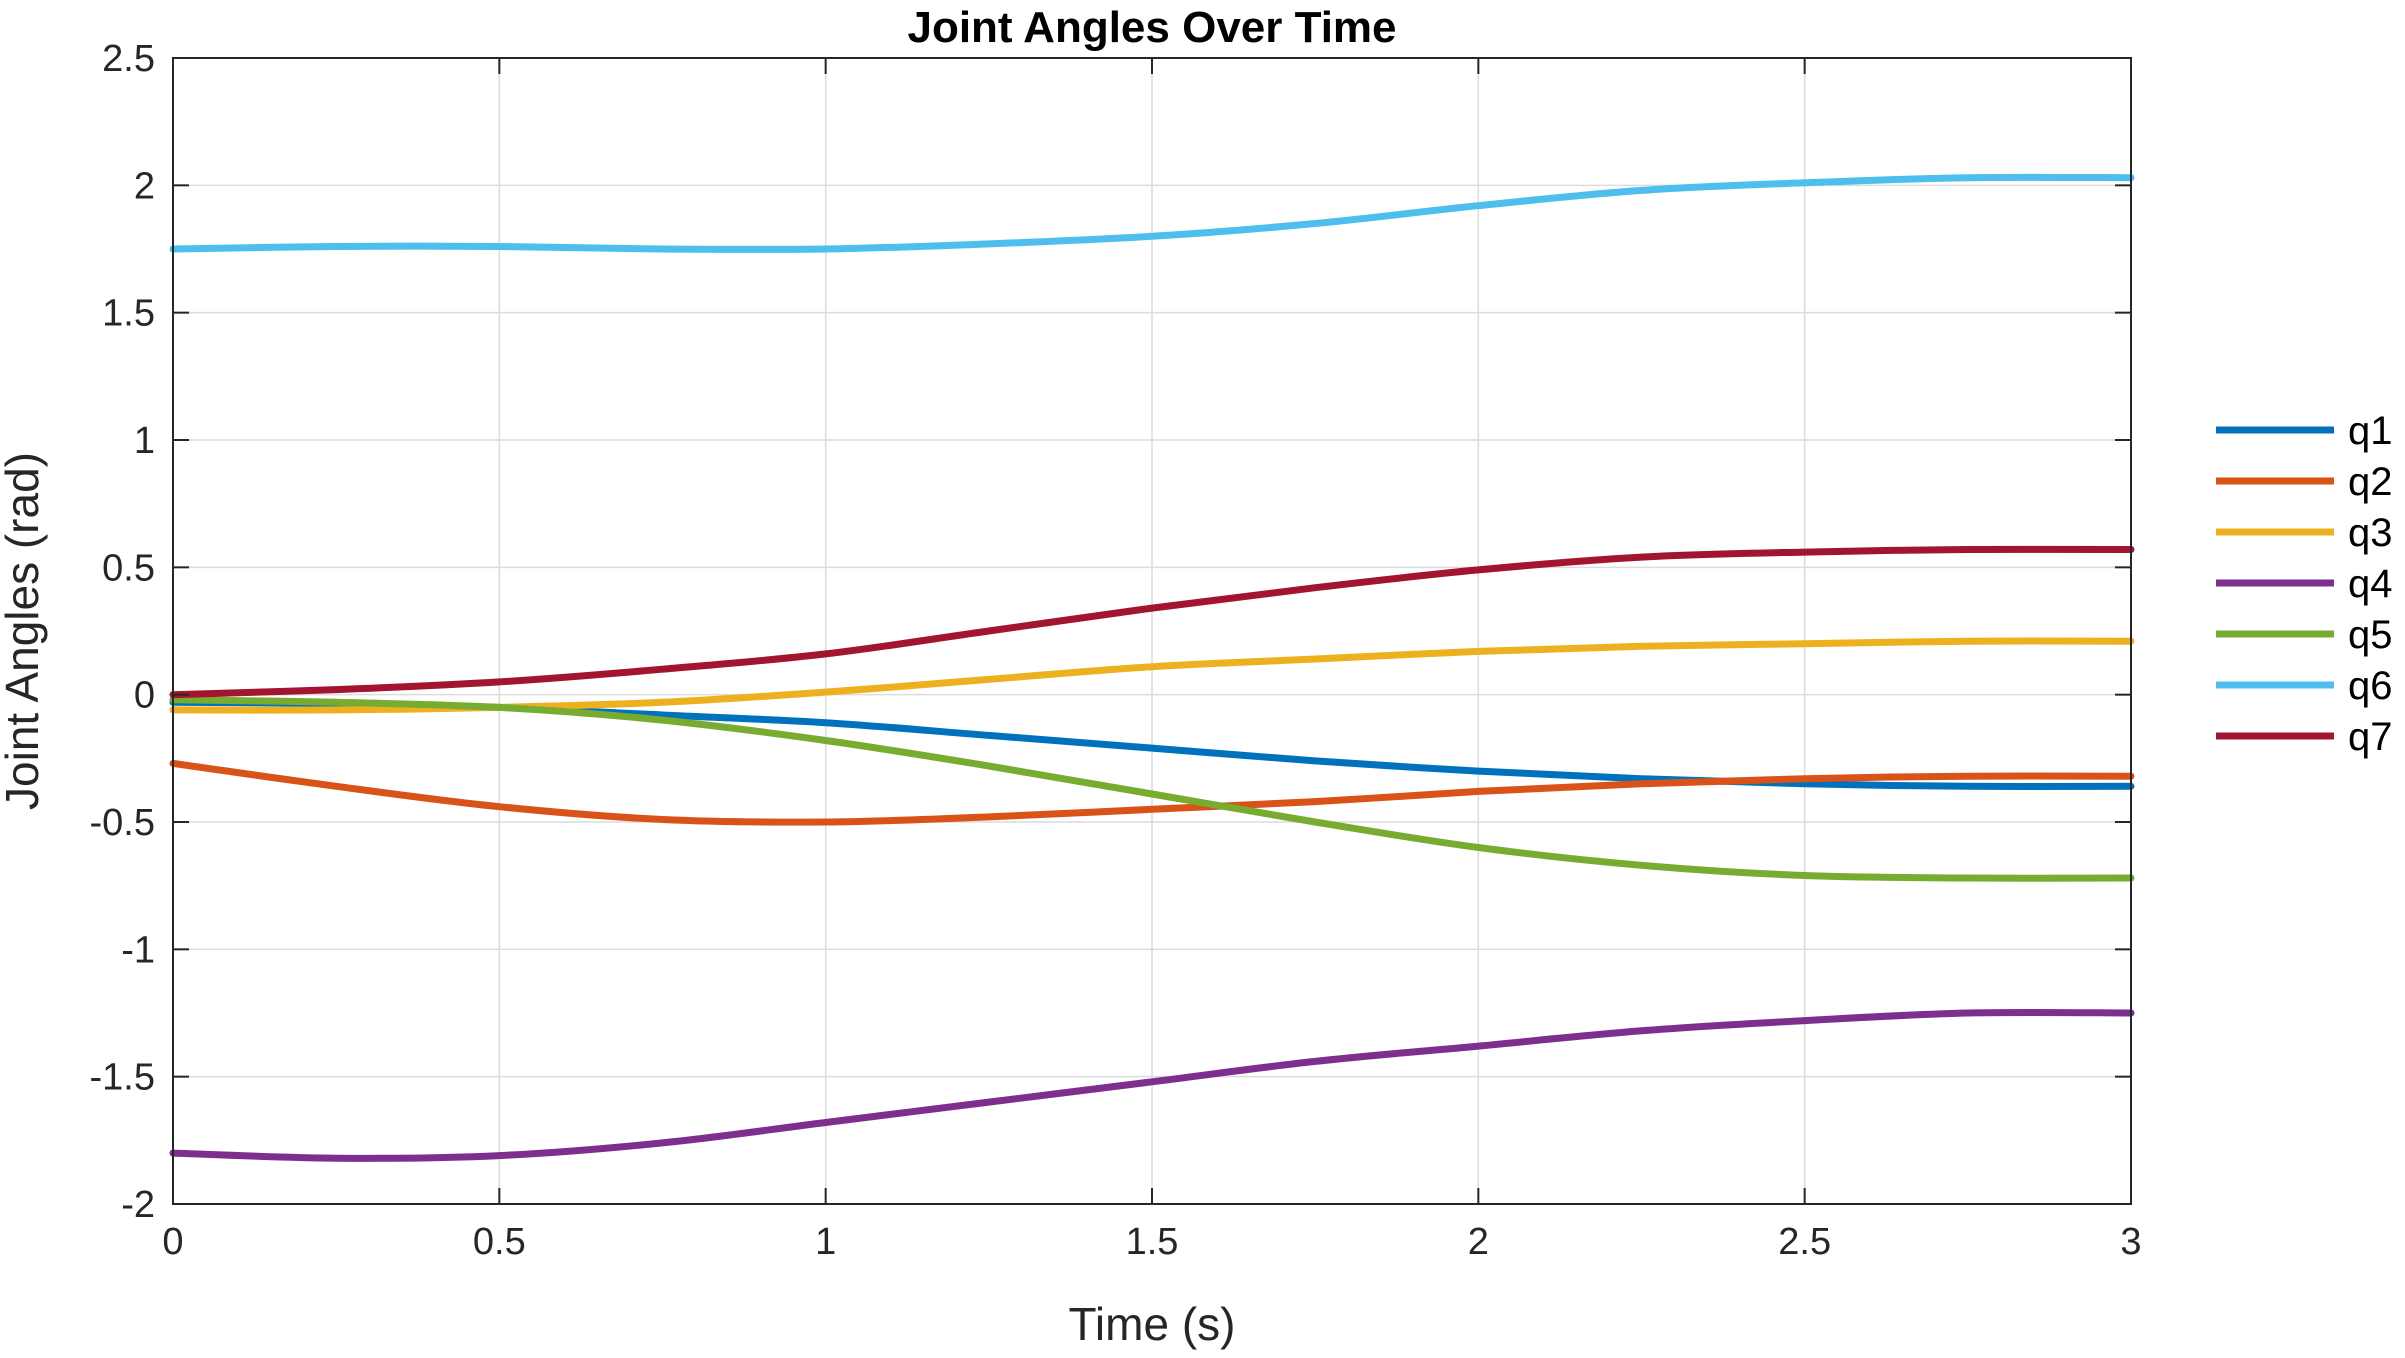 The image size is (2405, 1358). Describe the element at coordinates (128, 568) in the screenshot. I see `y-tick-label: 0.5` at that location.